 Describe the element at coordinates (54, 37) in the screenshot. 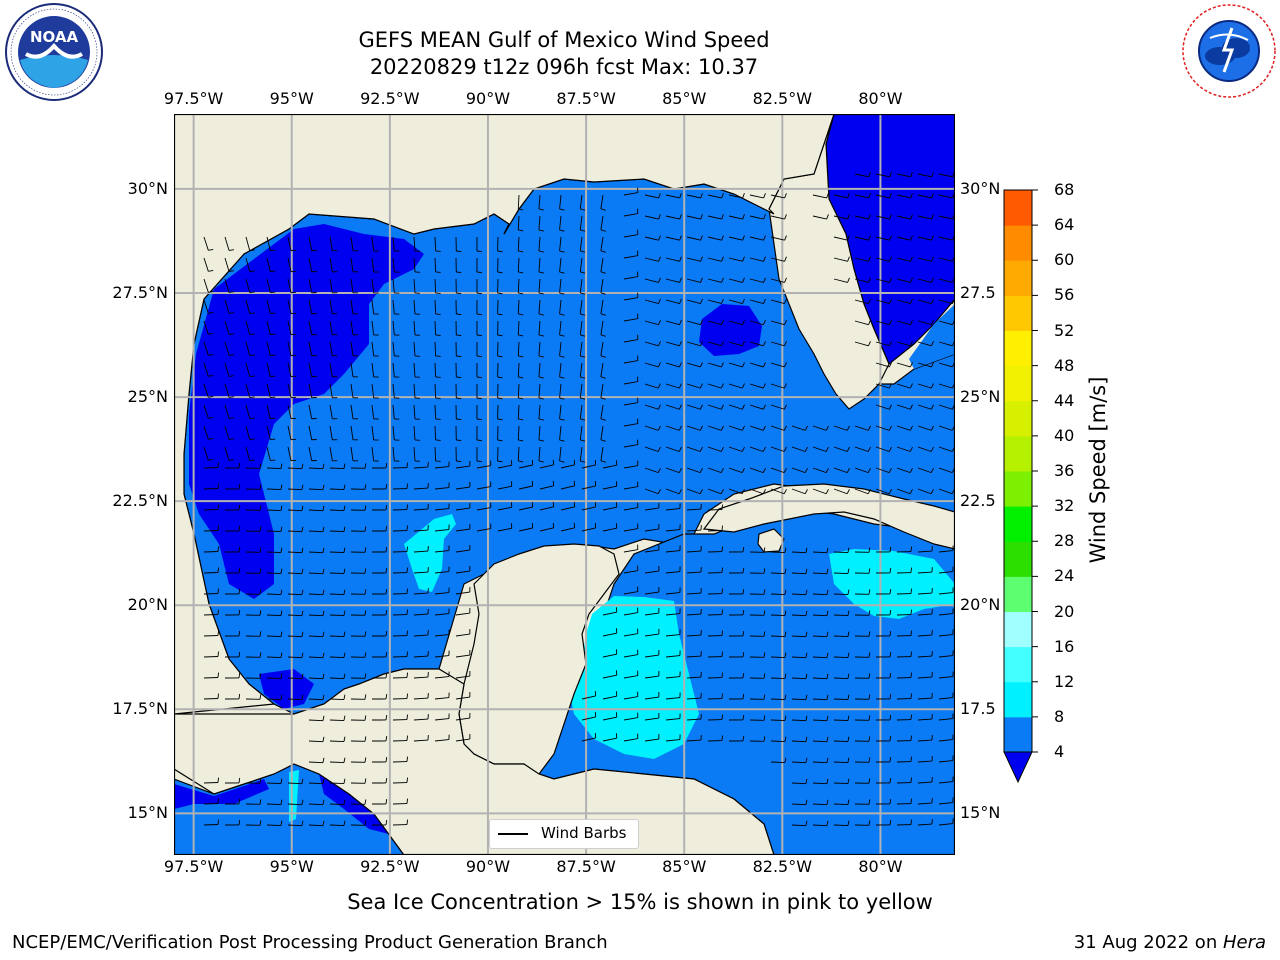

I see `noaa-logo-text: NOAA` at that location.